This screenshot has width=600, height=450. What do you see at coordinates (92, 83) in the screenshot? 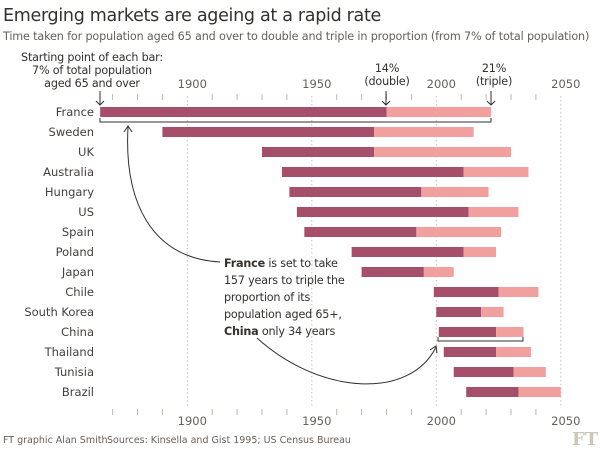
I see `start-label-3: aged 65 and over` at bounding box center [92, 83].